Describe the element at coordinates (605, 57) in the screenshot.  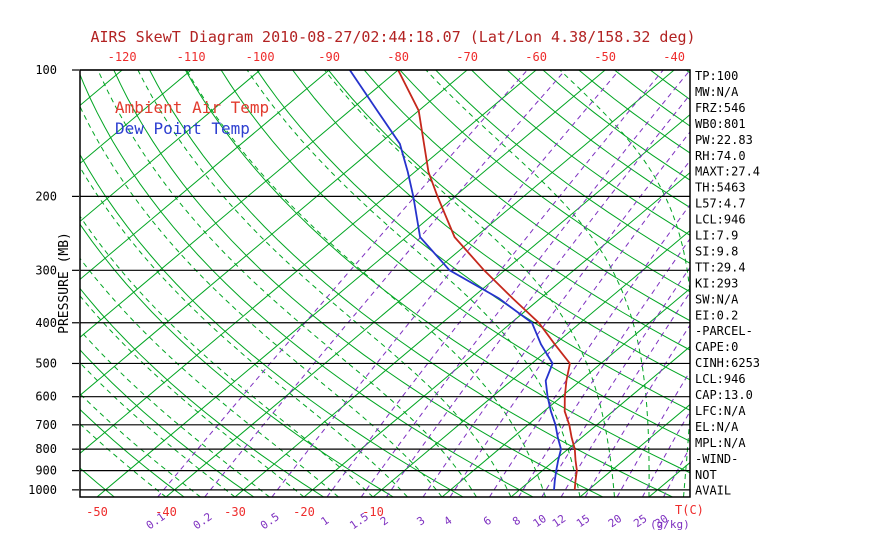
I see `top-axis-temp-label: -50` at that location.